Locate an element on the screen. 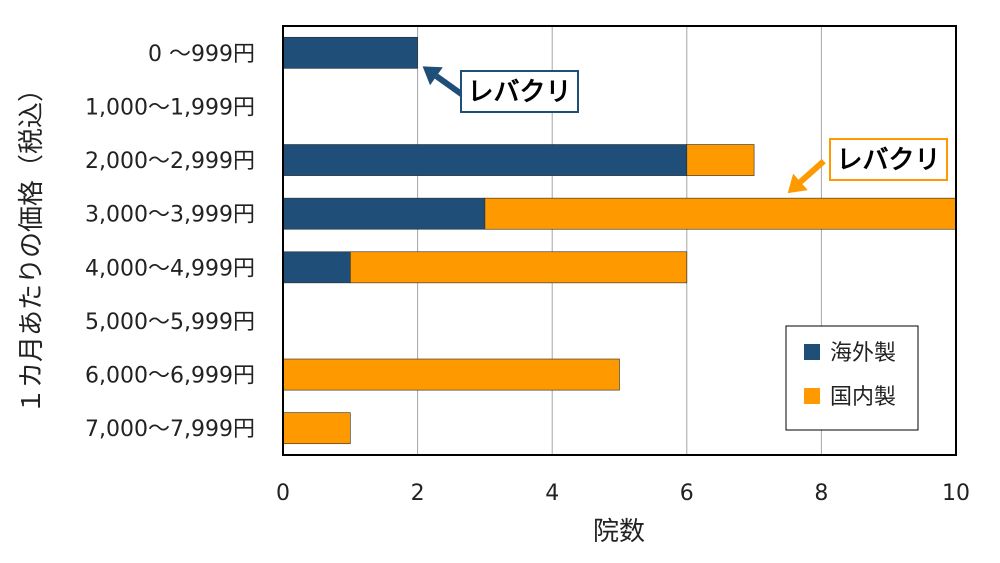  legend-box is located at coordinates (852, 378).